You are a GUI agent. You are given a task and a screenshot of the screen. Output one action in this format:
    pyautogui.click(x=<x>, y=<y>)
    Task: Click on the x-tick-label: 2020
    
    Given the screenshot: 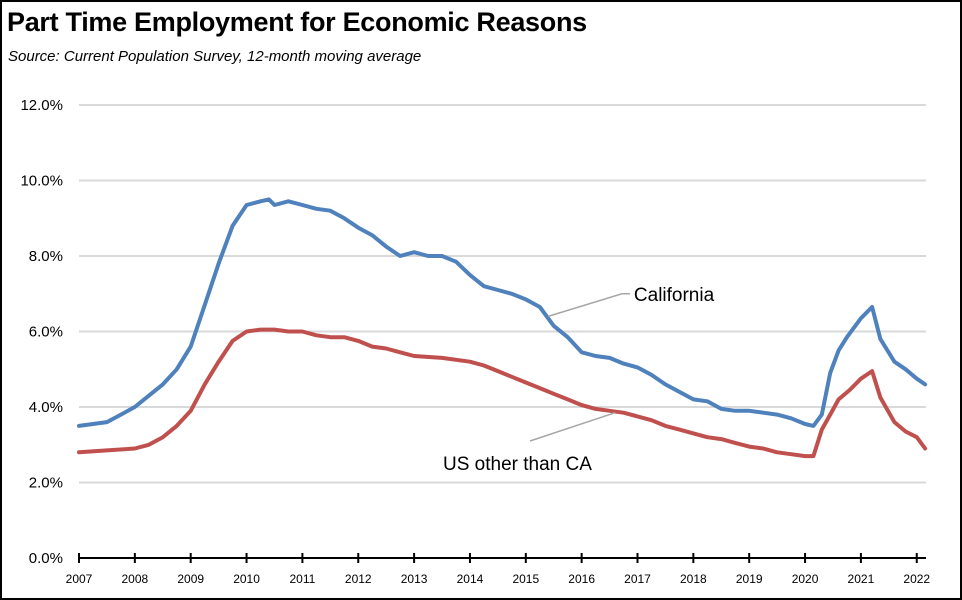 What is the action you would take?
    pyautogui.click(x=805, y=579)
    